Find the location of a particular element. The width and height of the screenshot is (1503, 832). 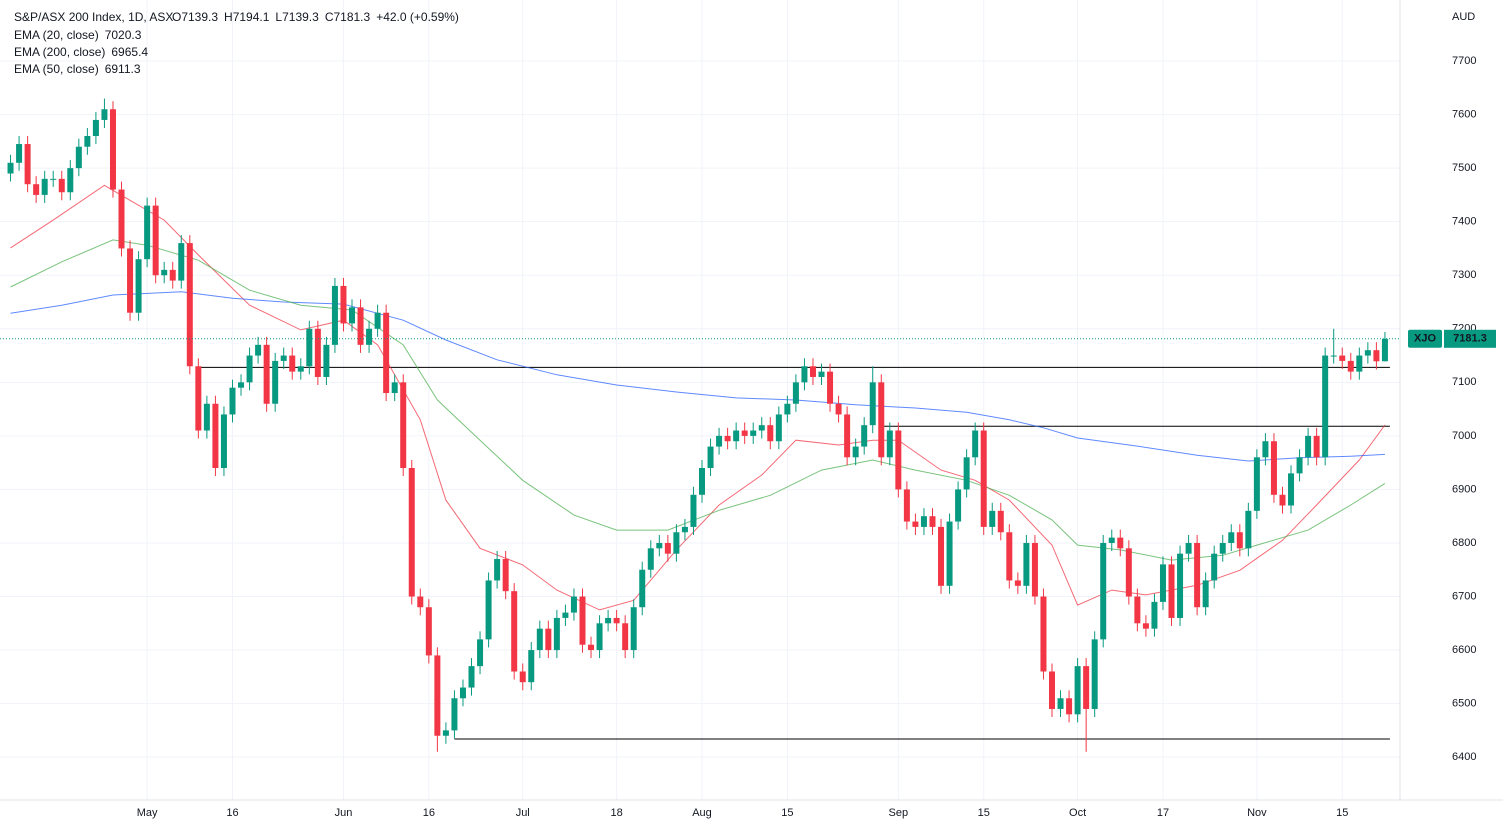

y-tick-label: 7400 is located at coordinates (1464, 222).